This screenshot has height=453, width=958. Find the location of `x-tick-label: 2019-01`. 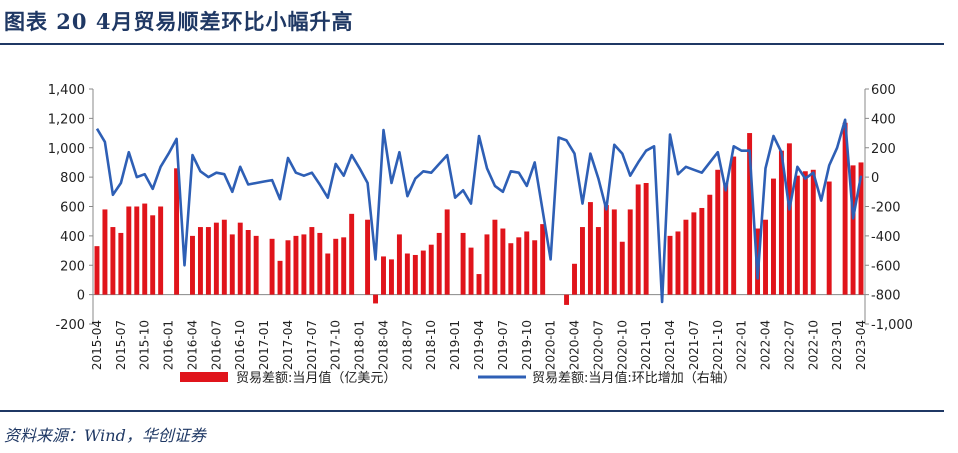

x-tick-label: 2019-01 is located at coordinates (455, 345).